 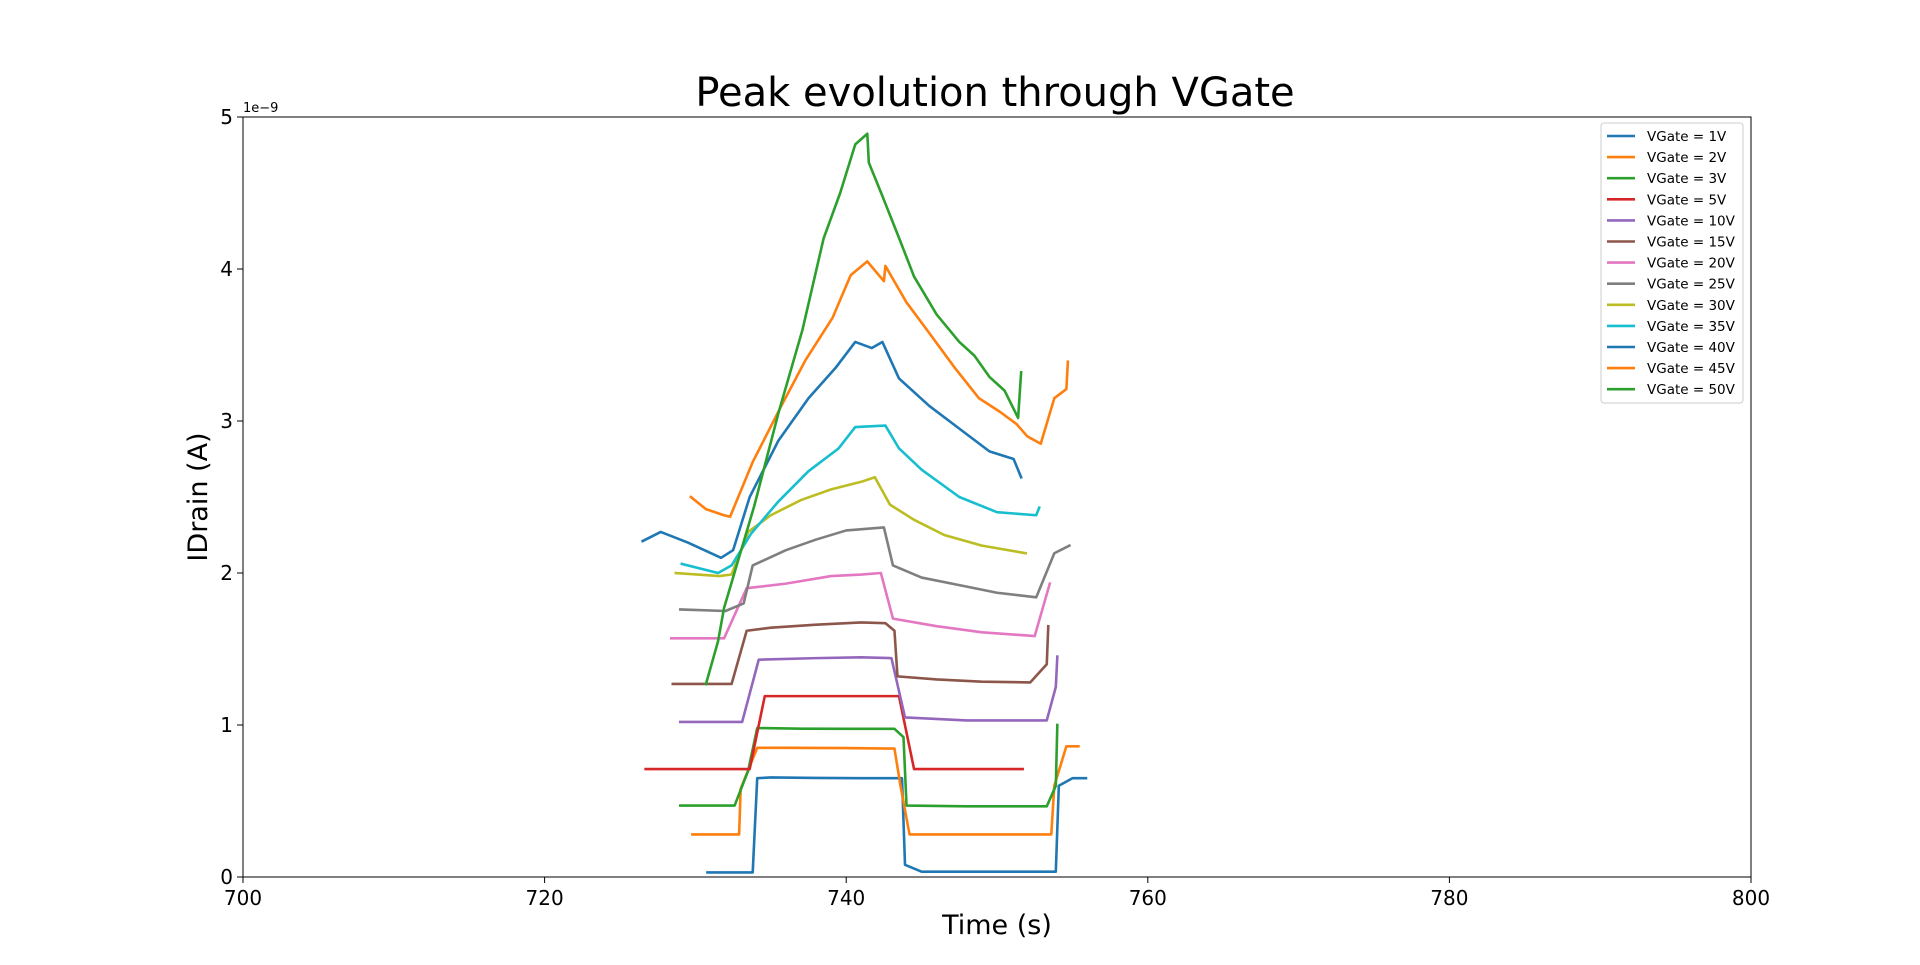 I want to click on y-axis-ticks: 0 1 2 3 4 5, so click(x=231, y=497).